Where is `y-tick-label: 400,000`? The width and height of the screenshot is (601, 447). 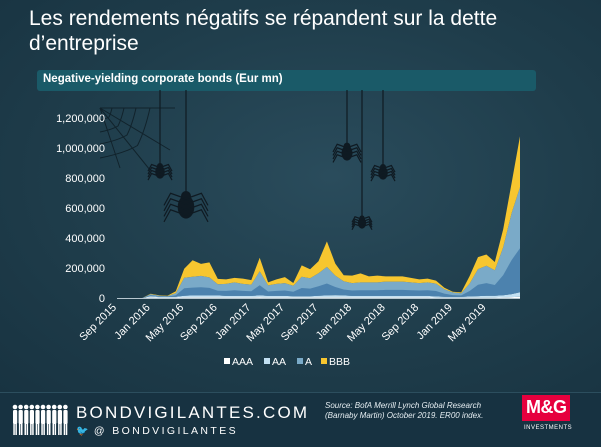
y-tick-label: 400,000 is located at coordinates (85, 239).